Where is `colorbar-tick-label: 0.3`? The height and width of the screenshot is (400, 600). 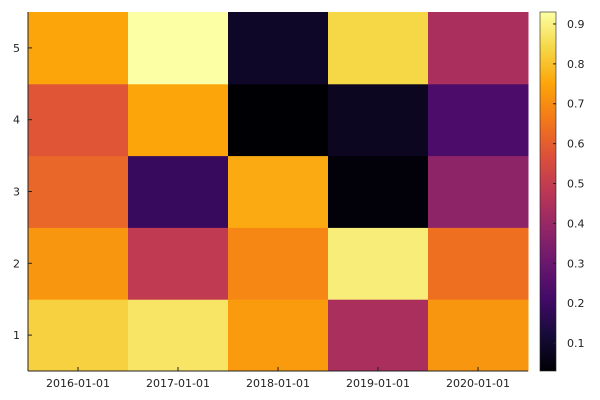
colorbar-tick-label: 0.3 is located at coordinates (576, 263).